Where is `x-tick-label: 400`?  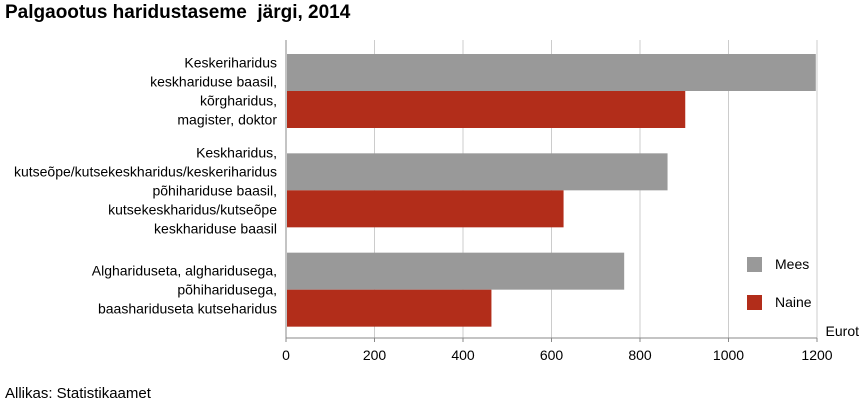 x-tick-label: 400 is located at coordinates (463, 355).